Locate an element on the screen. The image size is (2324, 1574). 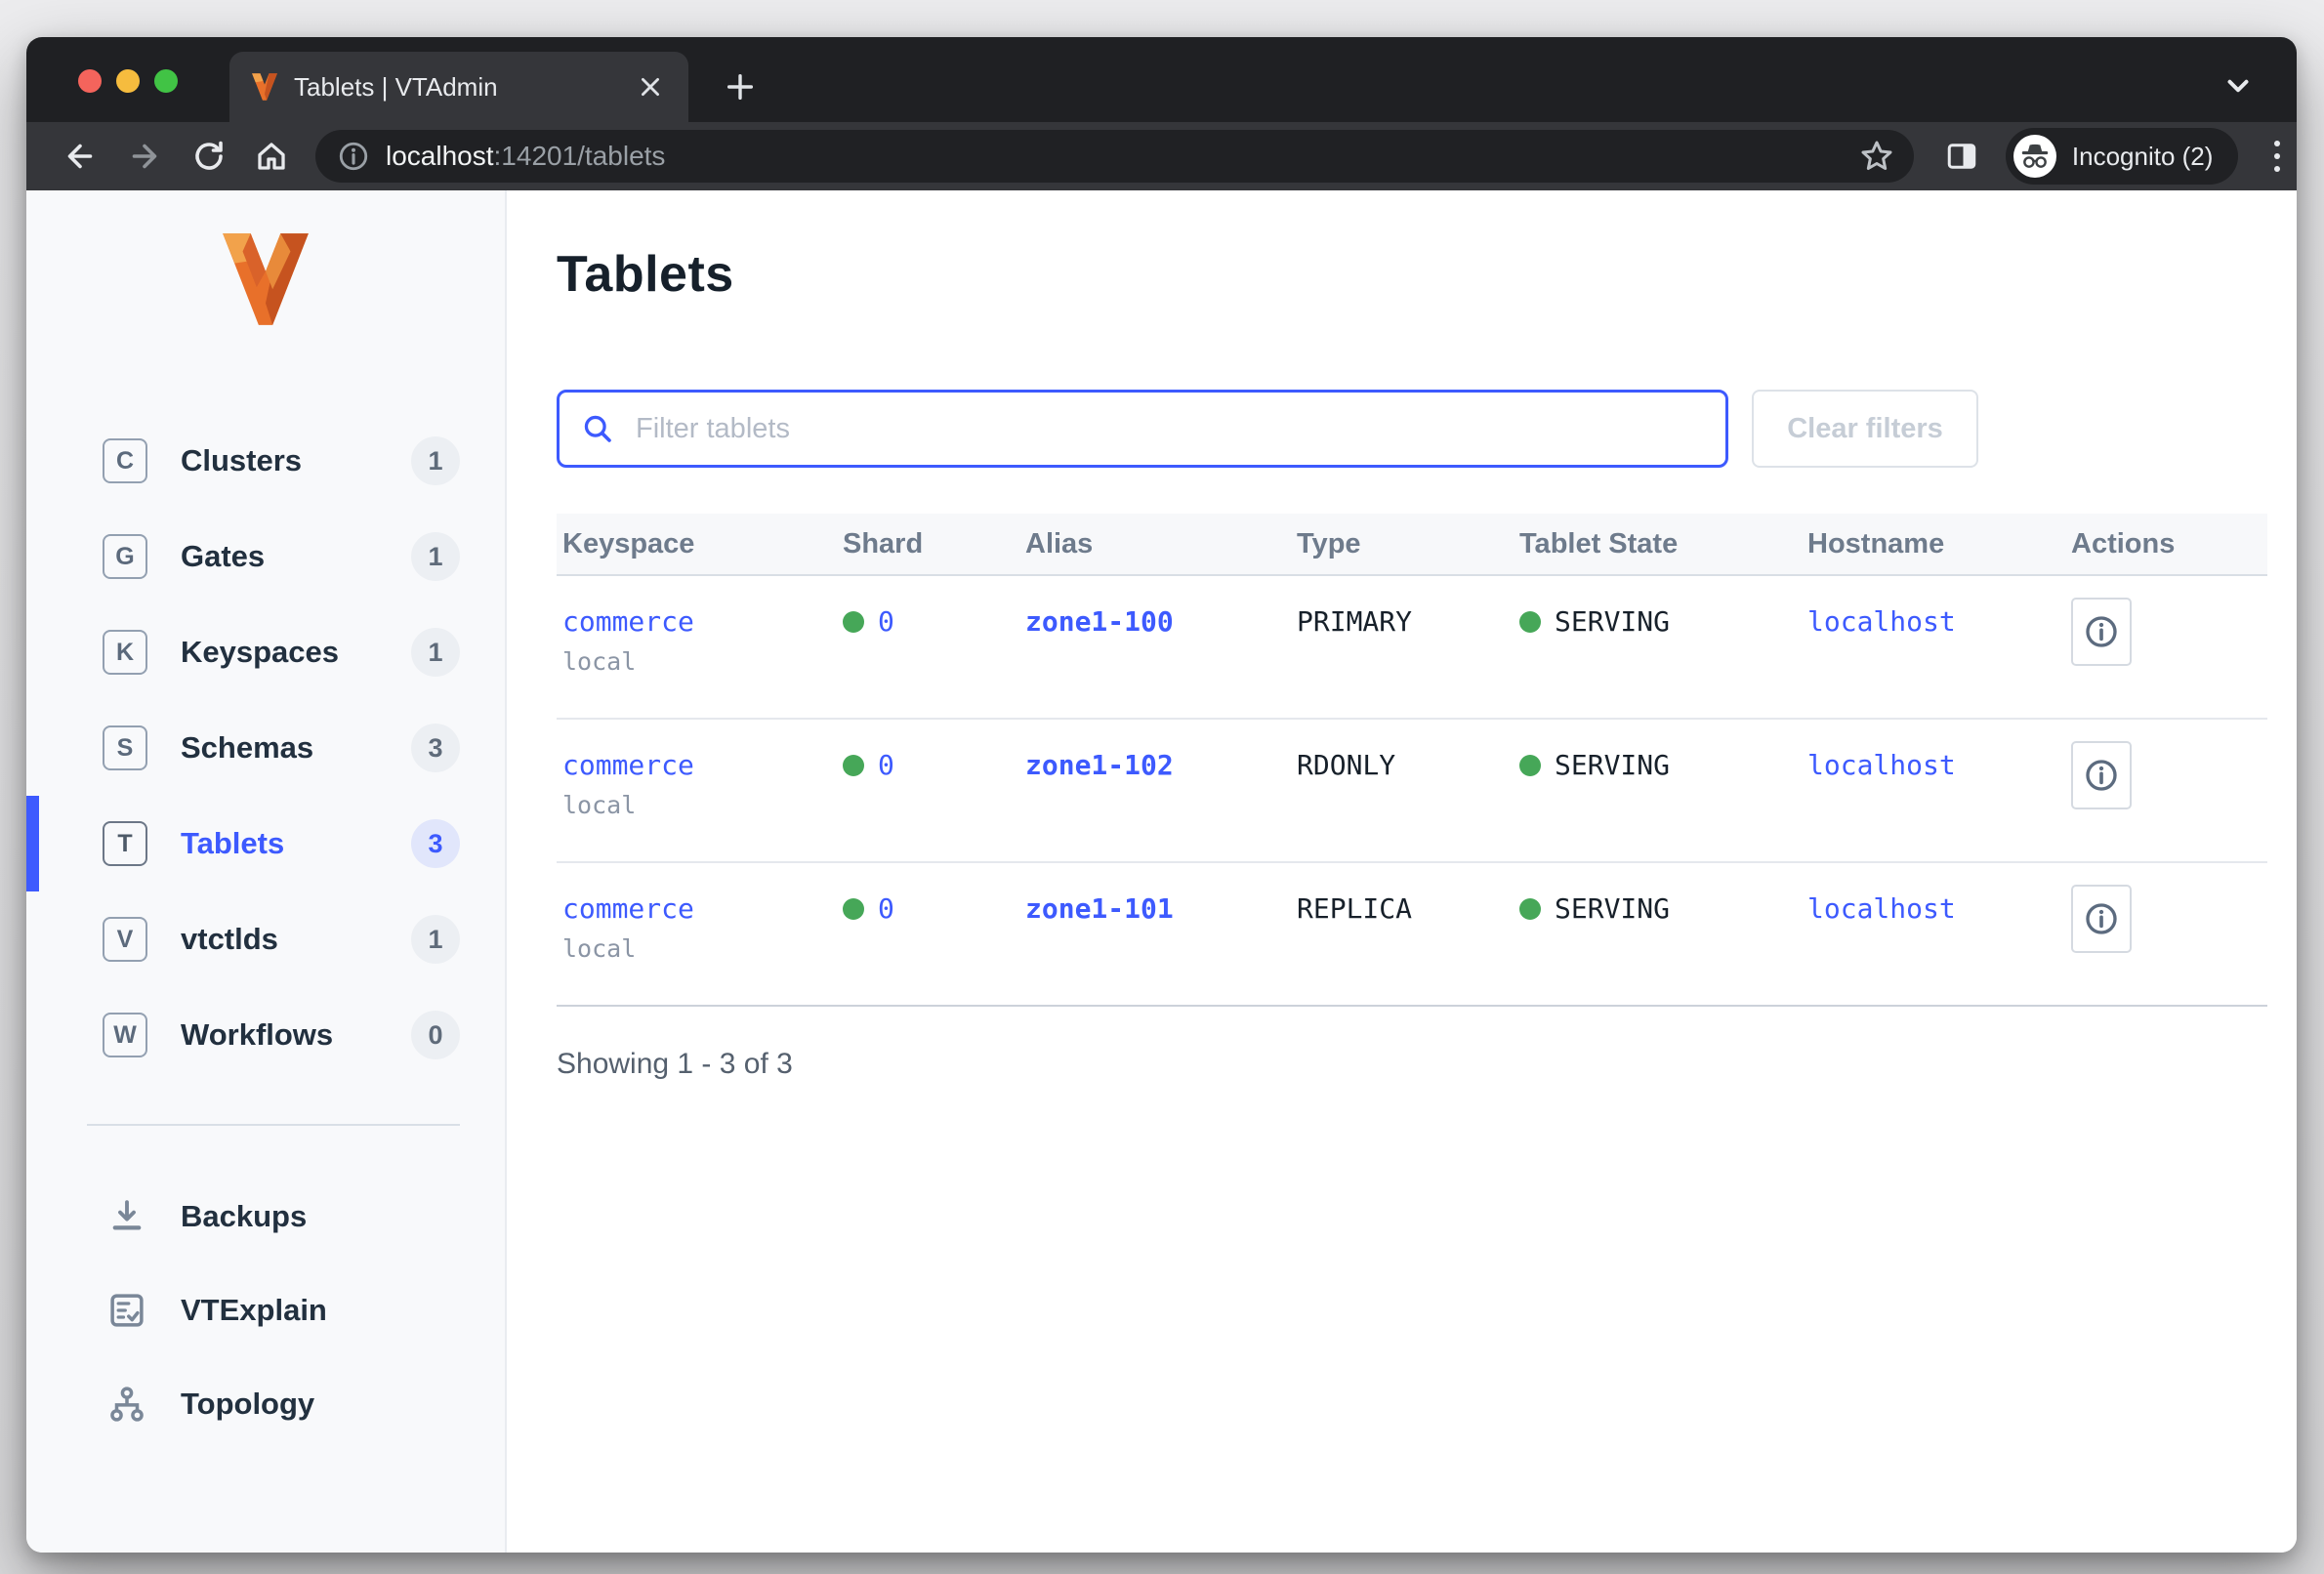
topology-graph-icon is located at coordinates (127, 1405).